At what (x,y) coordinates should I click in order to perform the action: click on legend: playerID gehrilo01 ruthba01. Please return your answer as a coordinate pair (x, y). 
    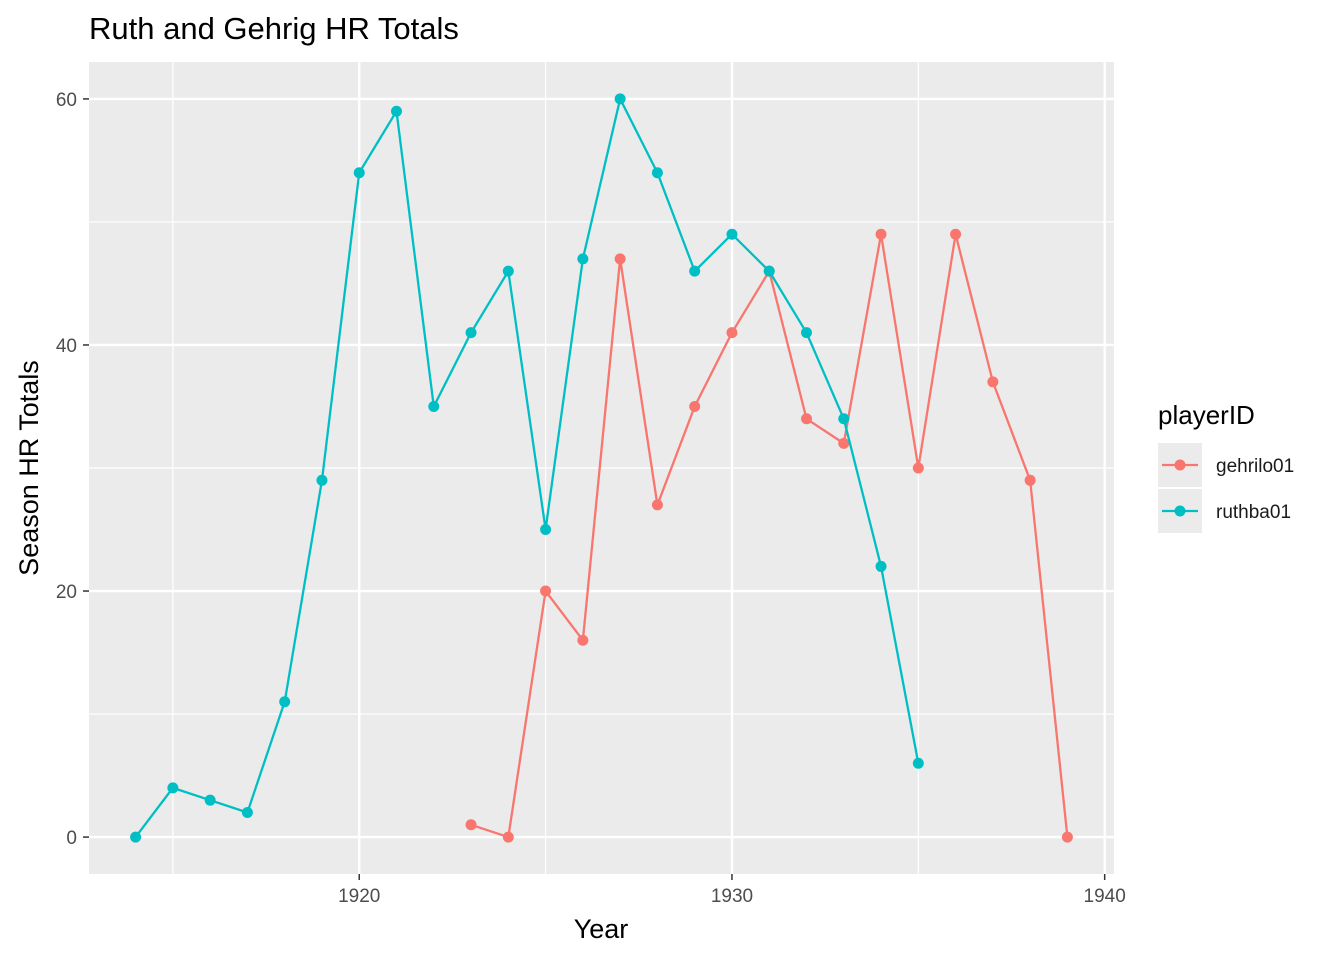
    Looking at the image, I should click on (1226, 466).